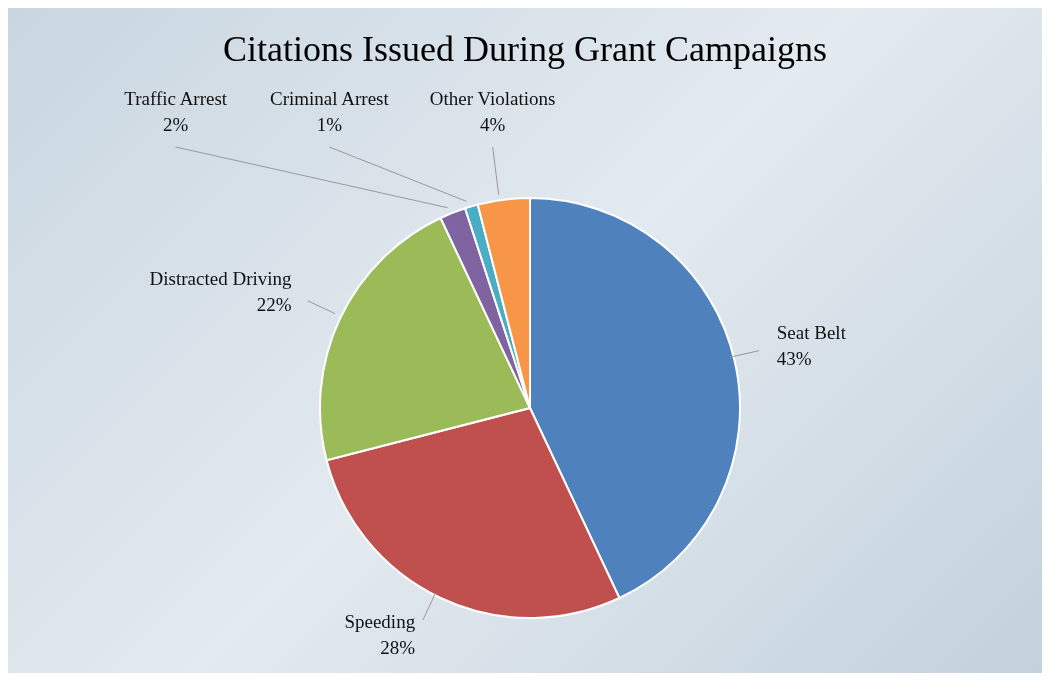 This screenshot has height=681, width=1050. Describe the element at coordinates (176, 98) in the screenshot. I see `slice-label: Traffic Arrest` at that location.